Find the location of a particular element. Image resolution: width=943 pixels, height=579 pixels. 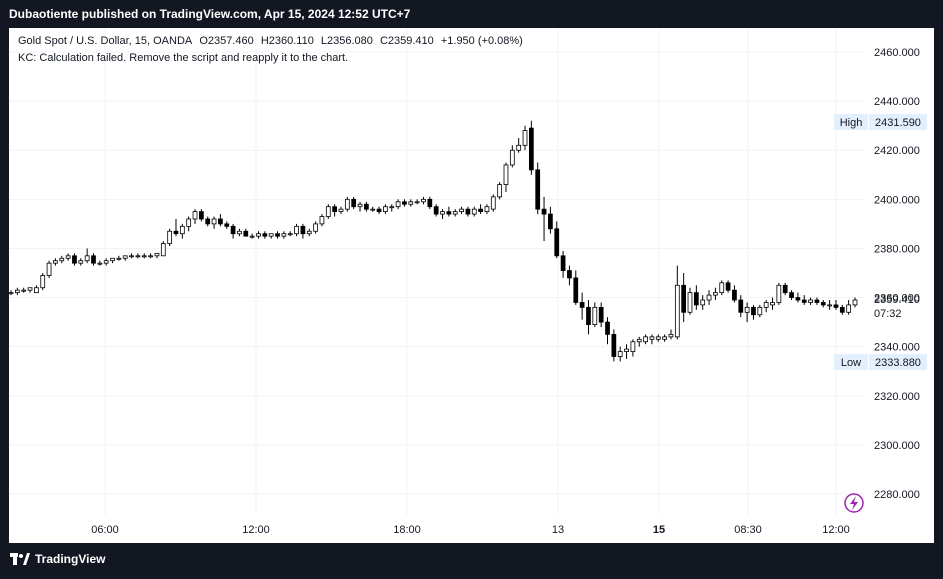

time-tick-label: 08:30 is located at coordinates (748, 530).